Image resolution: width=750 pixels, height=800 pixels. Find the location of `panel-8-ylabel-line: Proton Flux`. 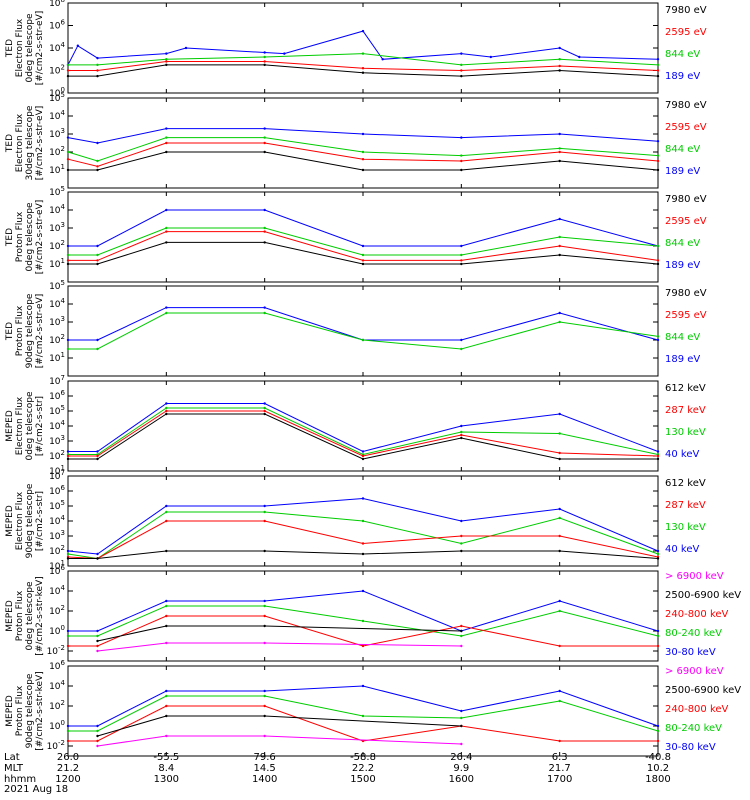

panel-8-ylabel-line: Proton Flux is located at coordinates (20, 710).